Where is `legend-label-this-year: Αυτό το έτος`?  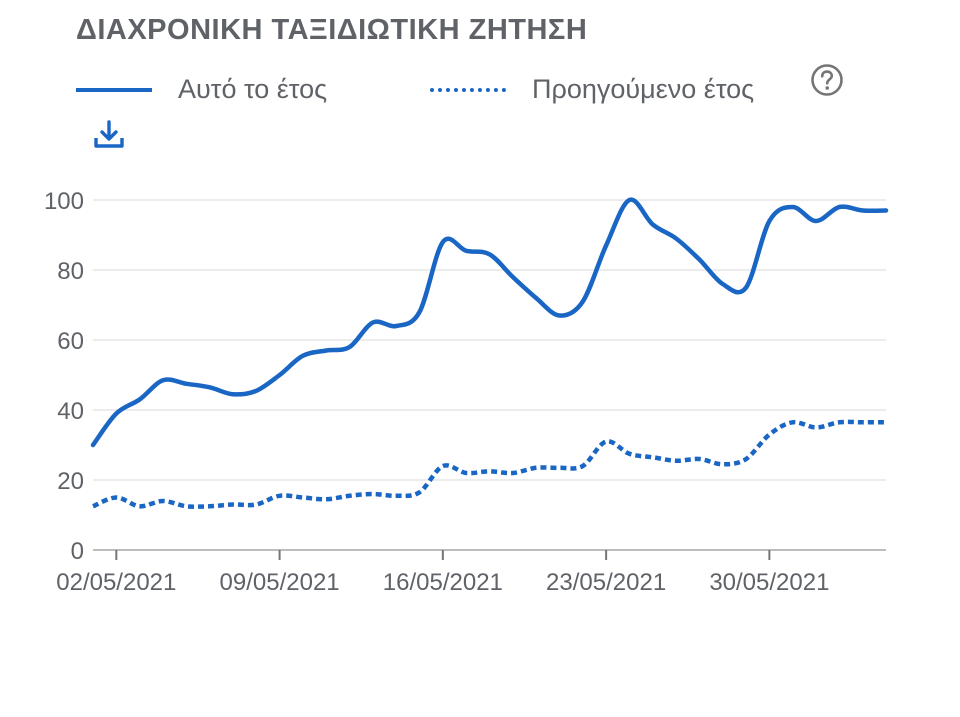
legend-label-this-year: Αυτό το έτος is located at coordinates (253, 89).